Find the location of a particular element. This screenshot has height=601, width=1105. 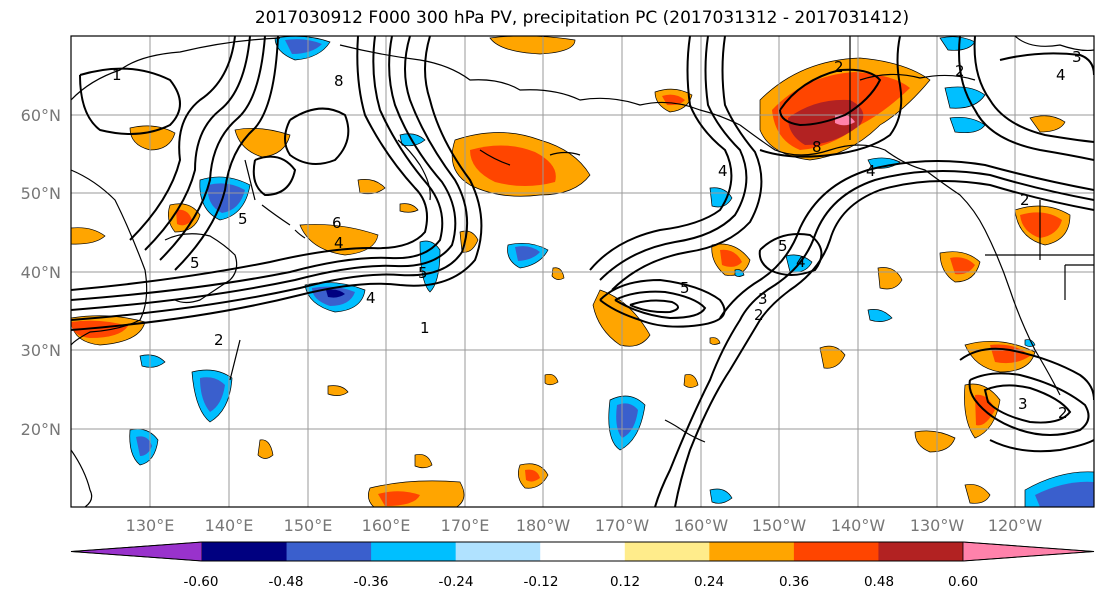

contour-label: 1 is located at coordinates (425, 328).